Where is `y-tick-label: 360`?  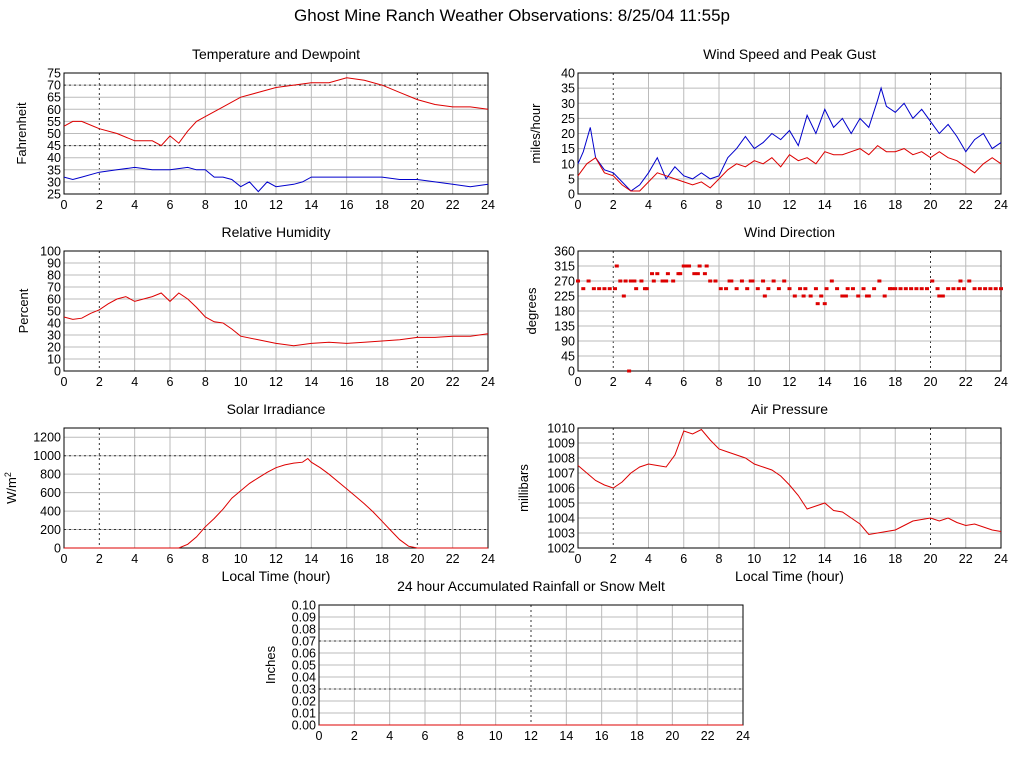
y-tick-label: 360 is located at coordinates (564, 252).